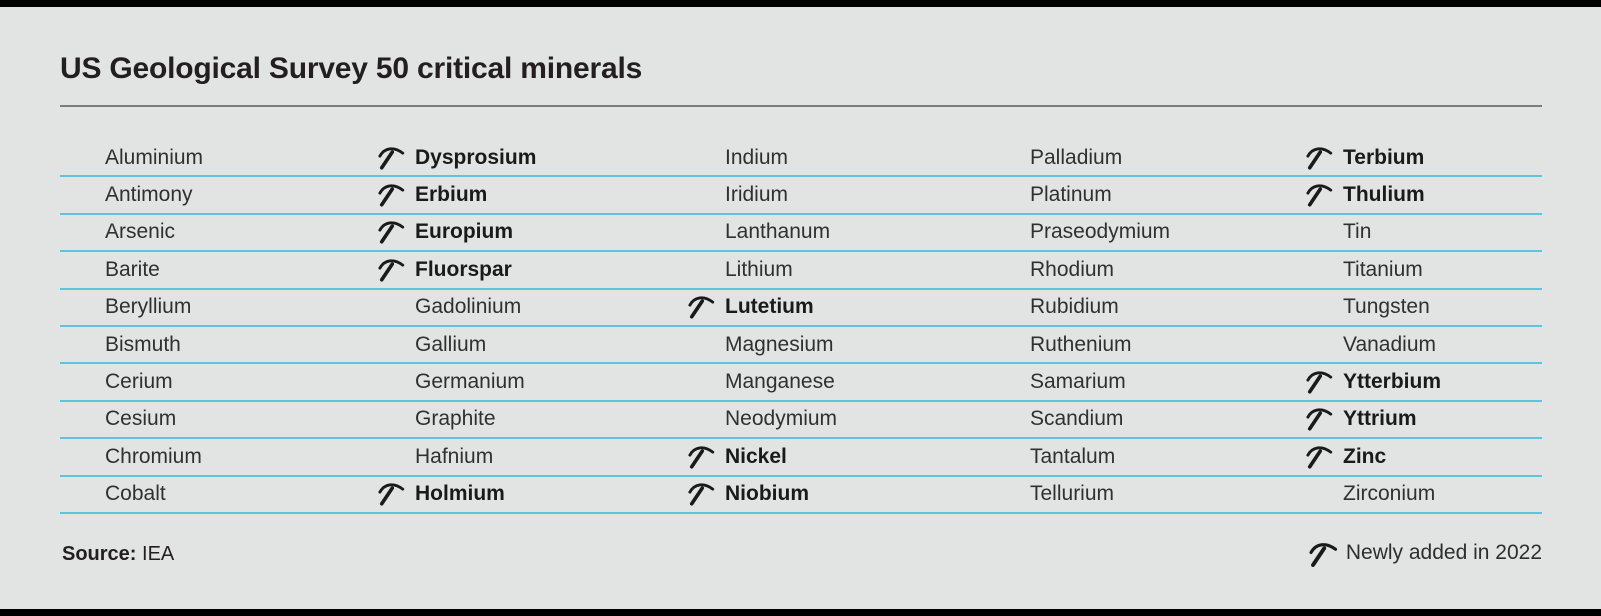  What do you see at coordinates (153, 456) in the screenshot?
I see `mineral-name: Chromium` at bounding box center [153, 456].